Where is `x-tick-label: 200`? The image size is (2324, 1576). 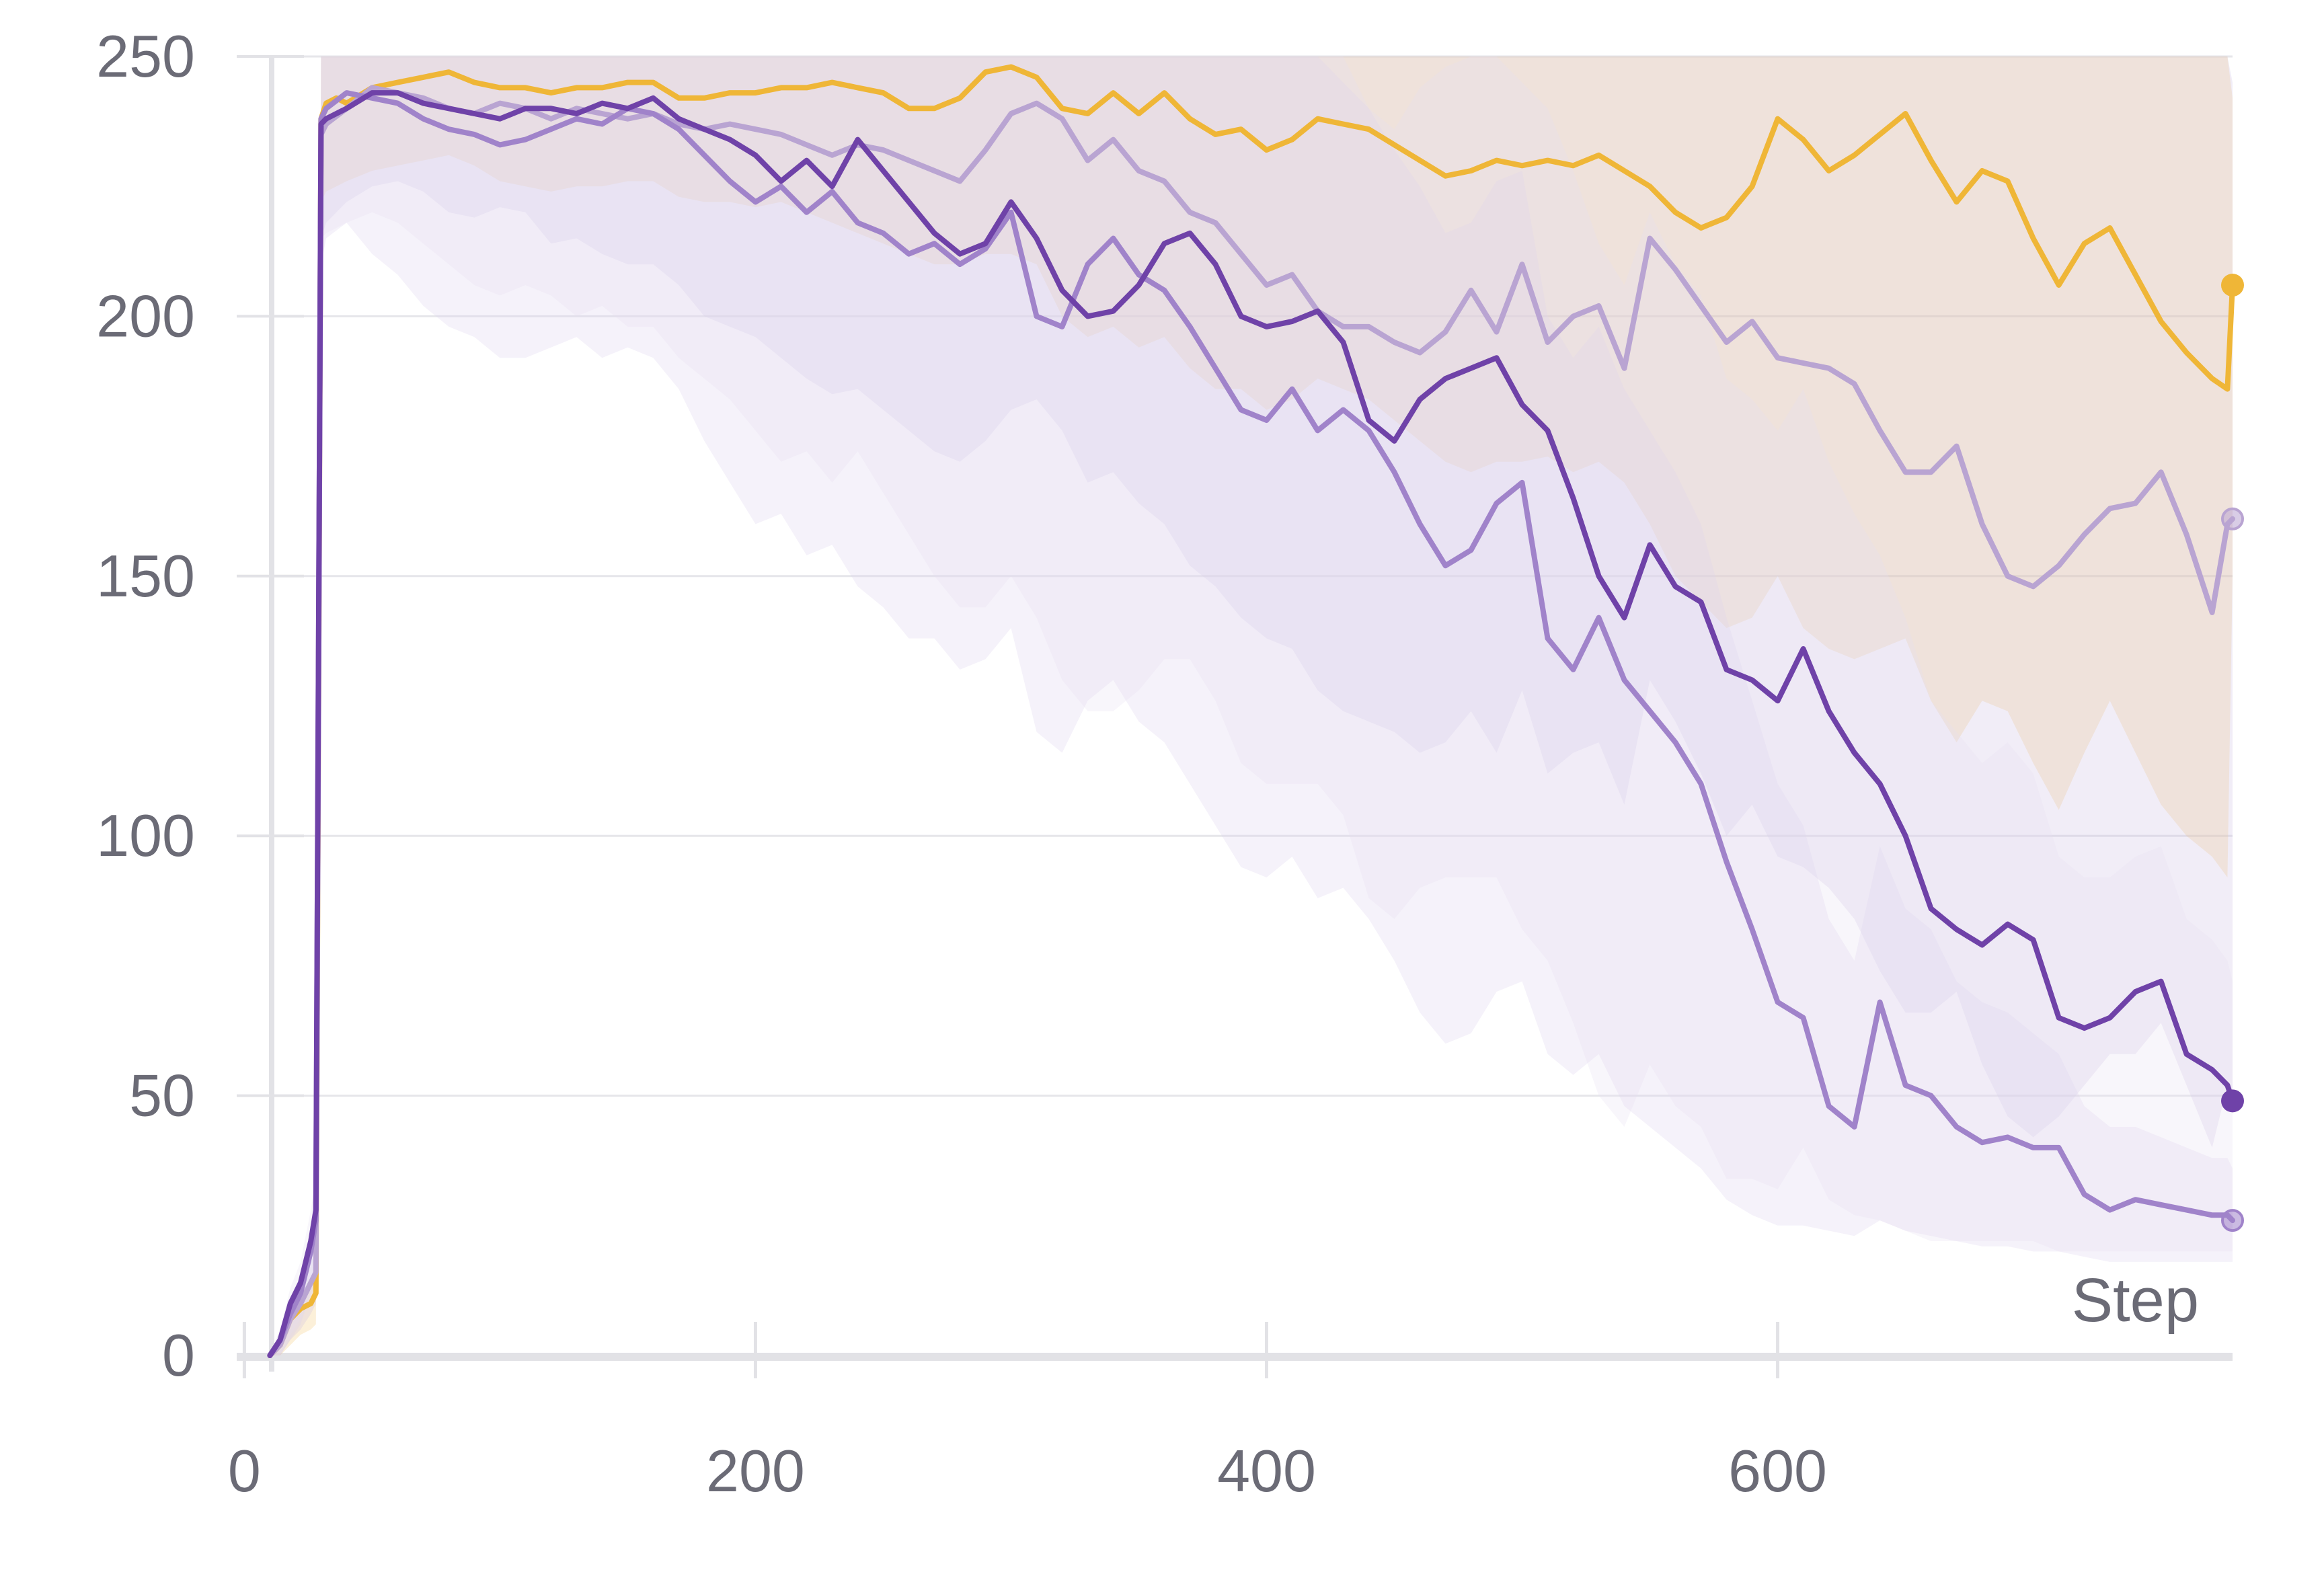
x-tick-label: 200 is located at coordinates (755, 1470).